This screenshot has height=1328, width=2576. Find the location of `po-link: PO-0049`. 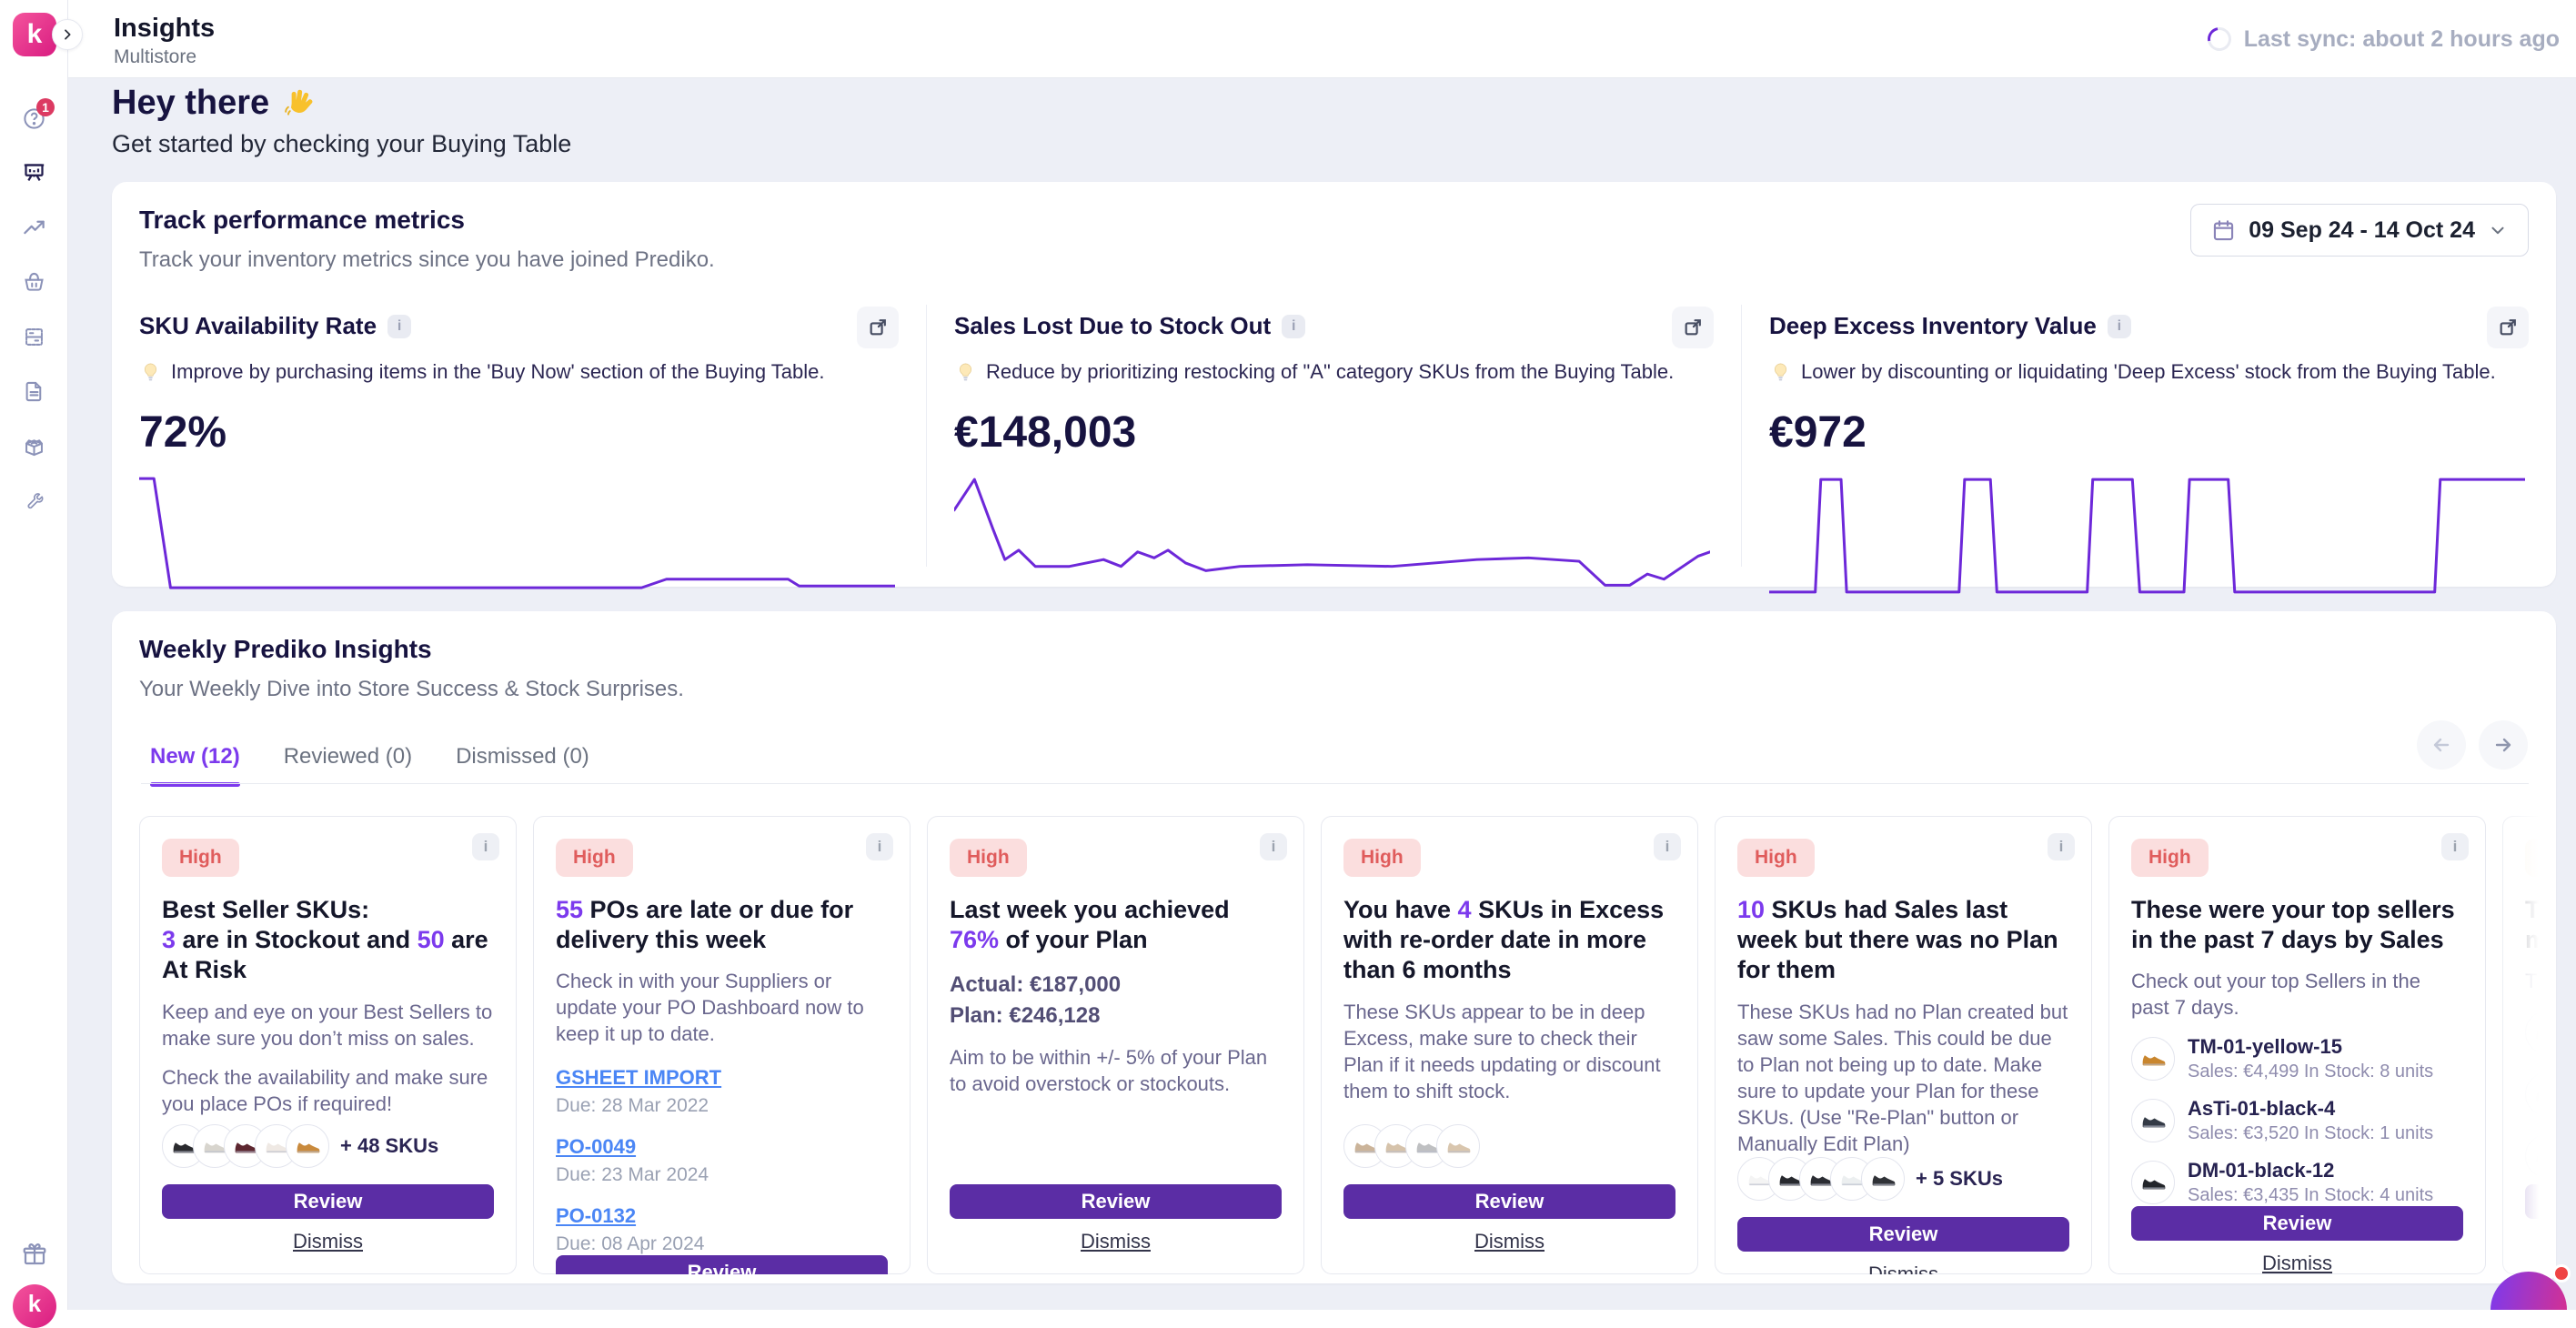

po-link: PO-0049 is located at coordinates (596, 1146).